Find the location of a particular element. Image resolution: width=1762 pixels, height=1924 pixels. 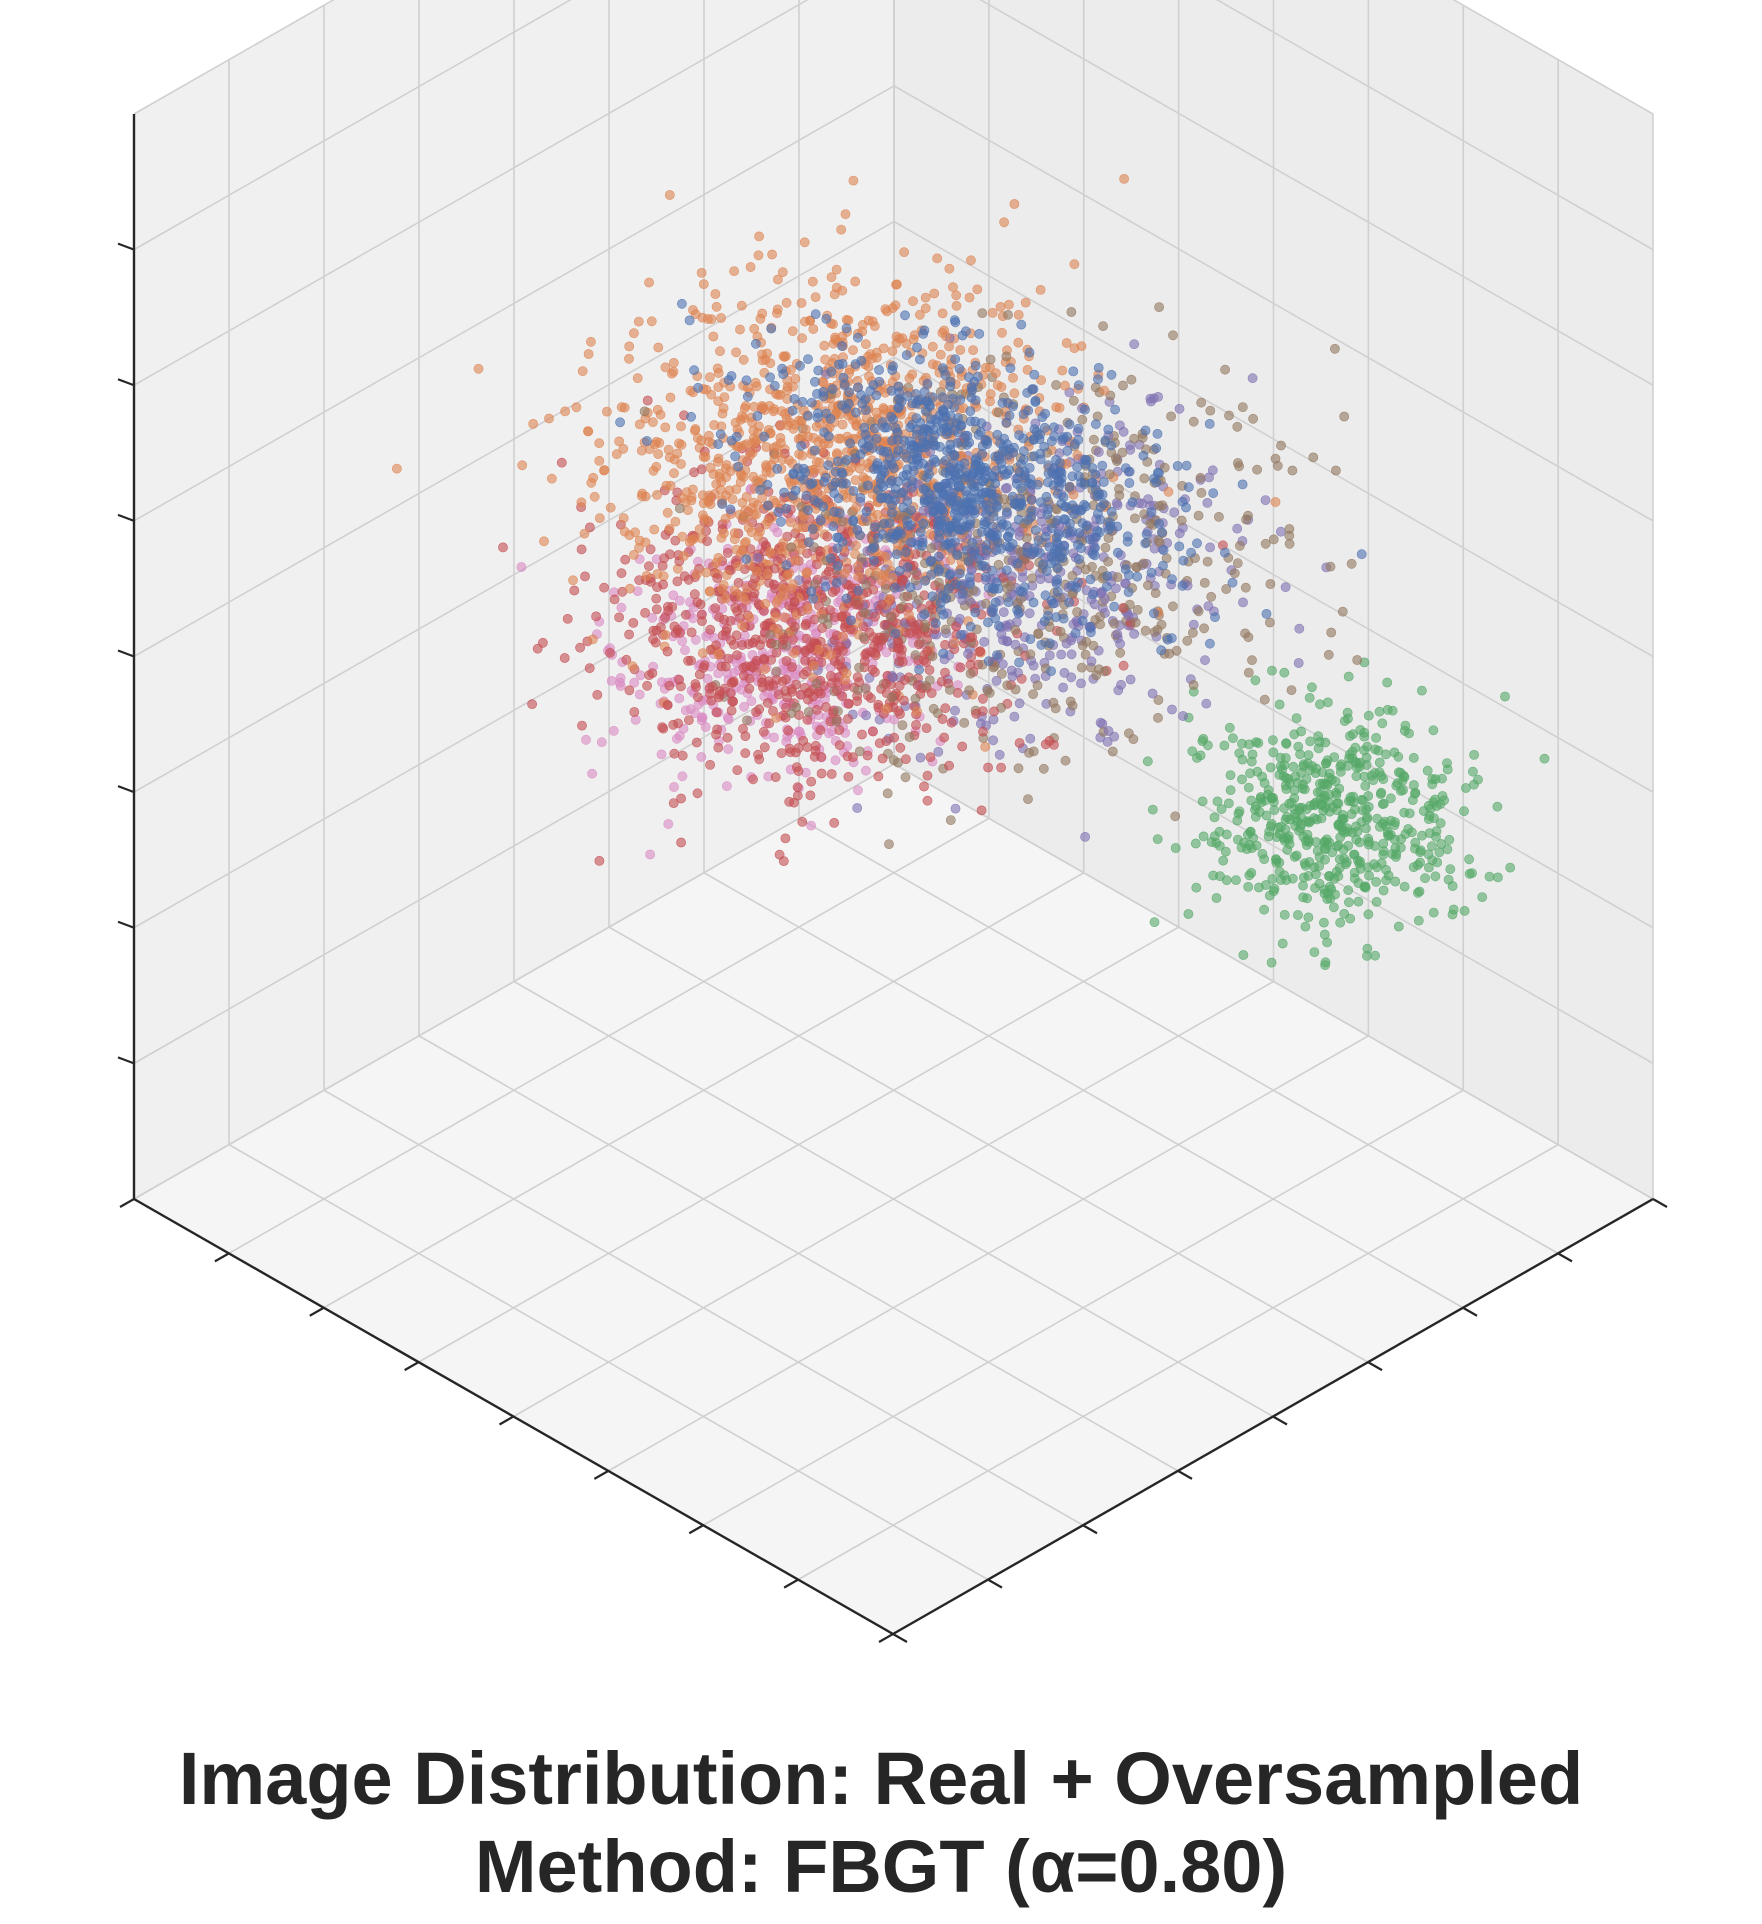

chart-title-line-2: Method: FBGT (α=0.80) is located at coordinates (881, 1866).